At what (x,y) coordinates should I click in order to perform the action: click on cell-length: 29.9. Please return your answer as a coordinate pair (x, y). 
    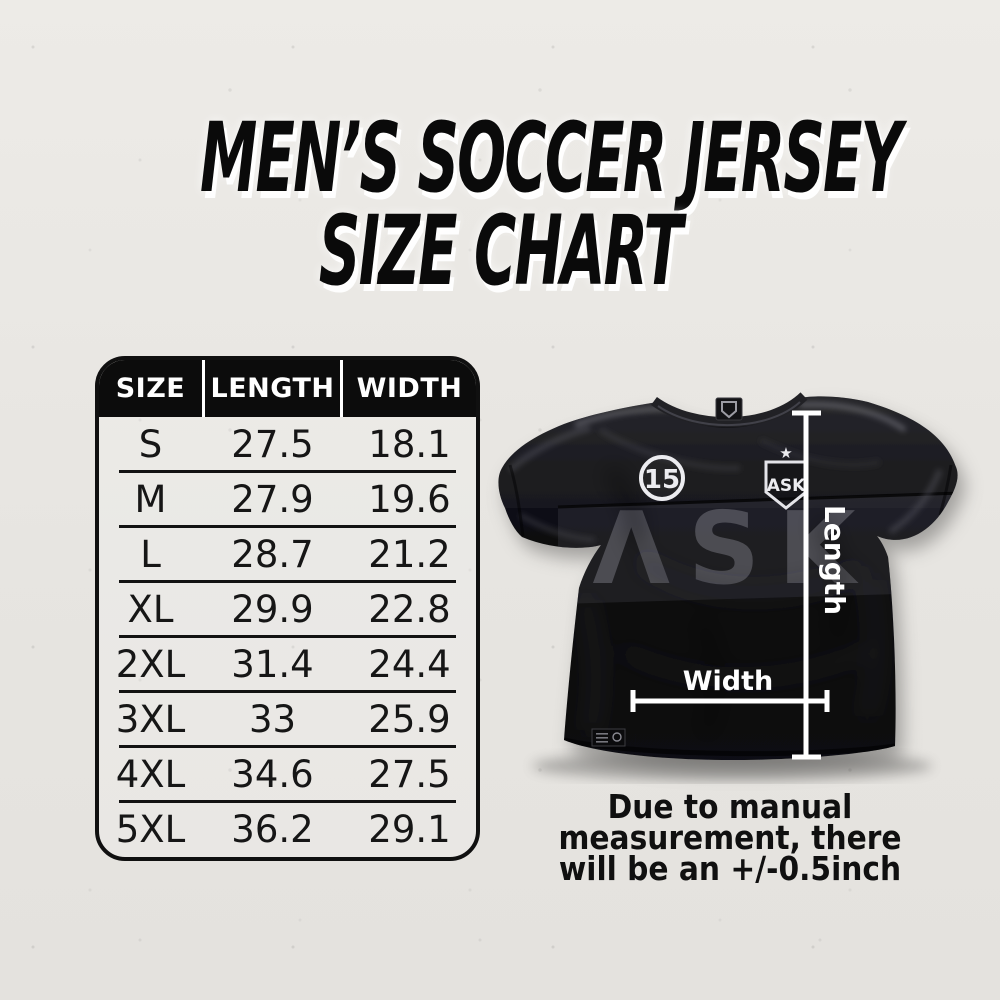
    Looking at the image, I should click on (272, 609).